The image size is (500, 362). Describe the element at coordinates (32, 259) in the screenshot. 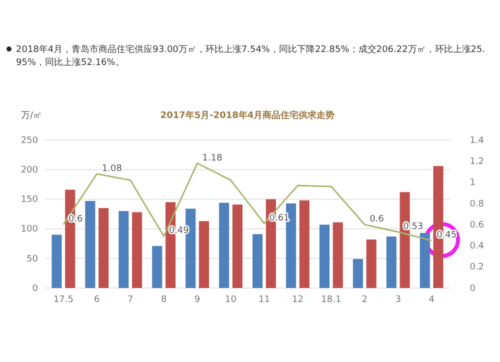

I see `y-tick-label: 50` at that location.